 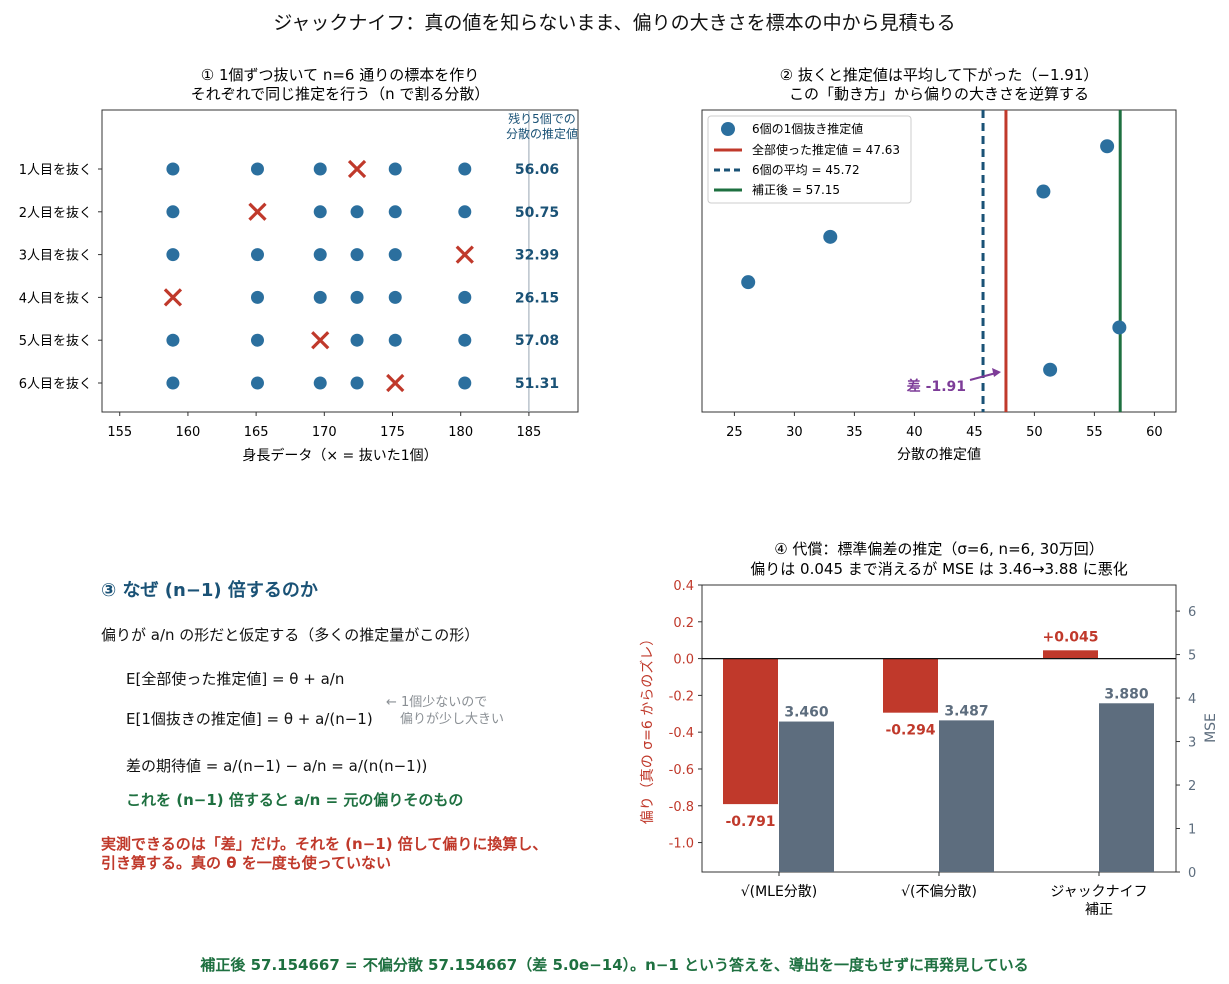 What do you see at coordinates (277, 766) in the screenshot?
I see `panel3-equation-difference: 差の期待値 = a/(n−1) − a/n = a/(n(n−1))` at bounding box center [277, 766].